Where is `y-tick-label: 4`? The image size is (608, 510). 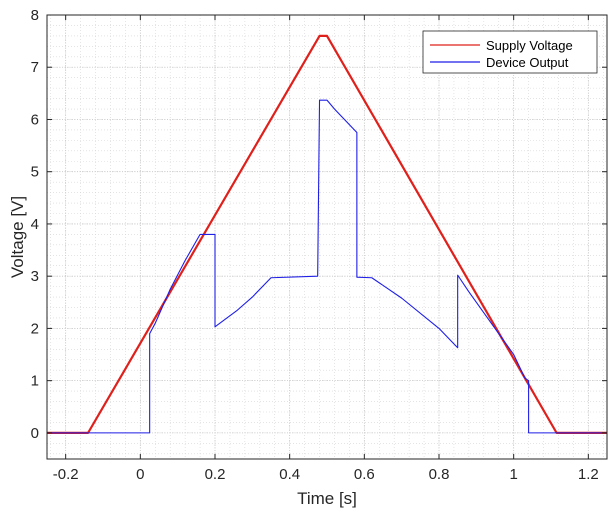 y-tick-label: 4 is located at coordinates (35, 224).